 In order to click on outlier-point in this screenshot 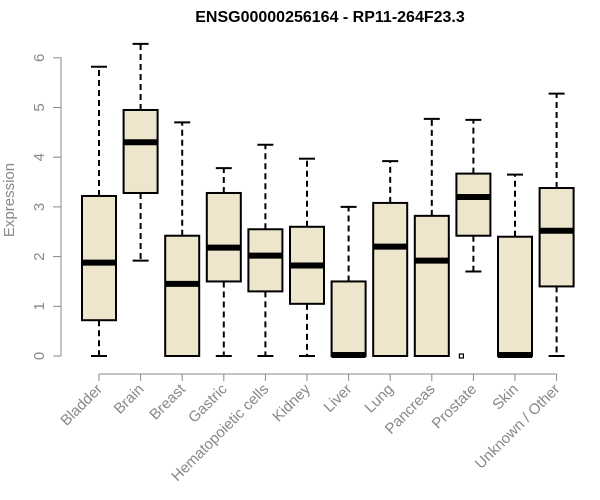, I will do `click(461, 356)`.